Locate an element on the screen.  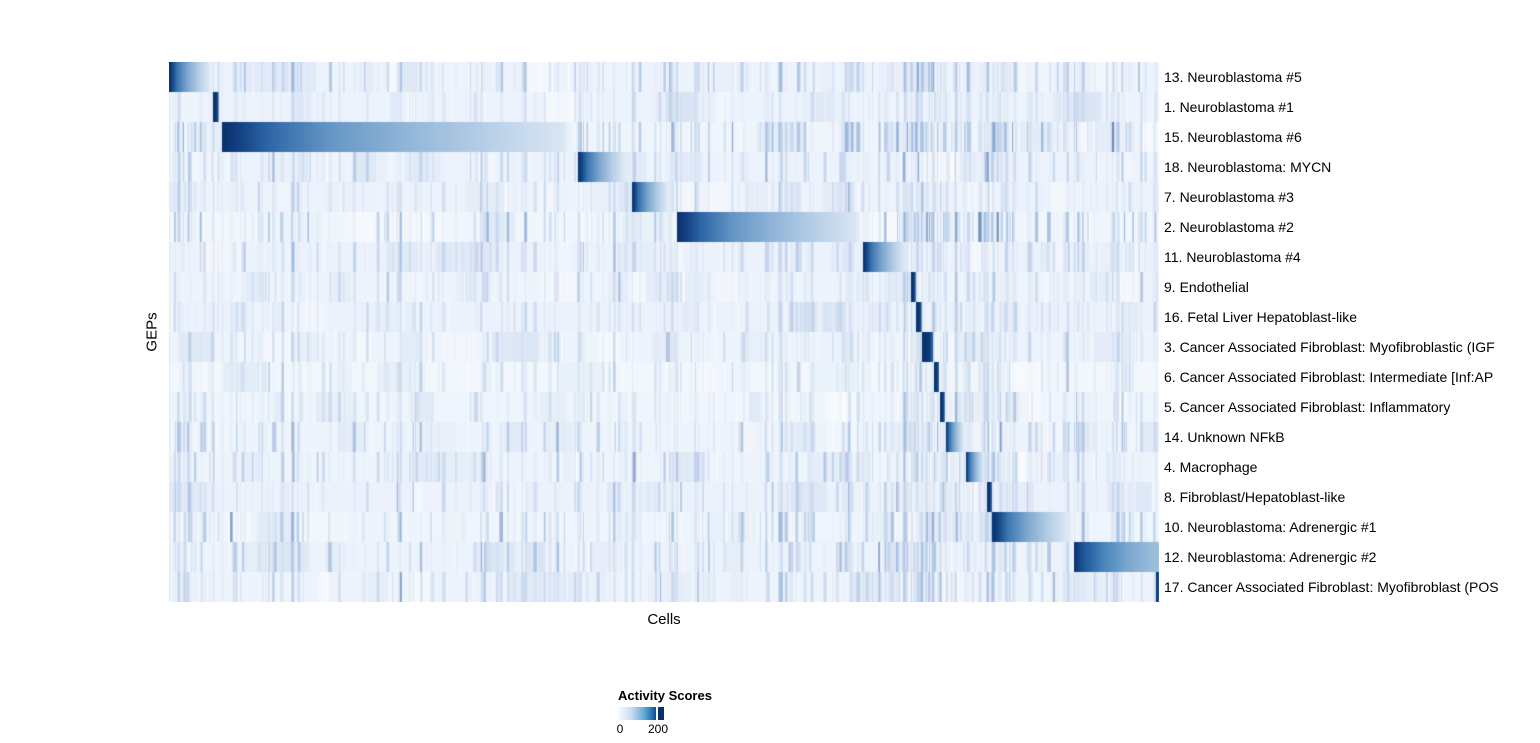
colorbar-tick-200: 200 is located at coordinates (658, 729).